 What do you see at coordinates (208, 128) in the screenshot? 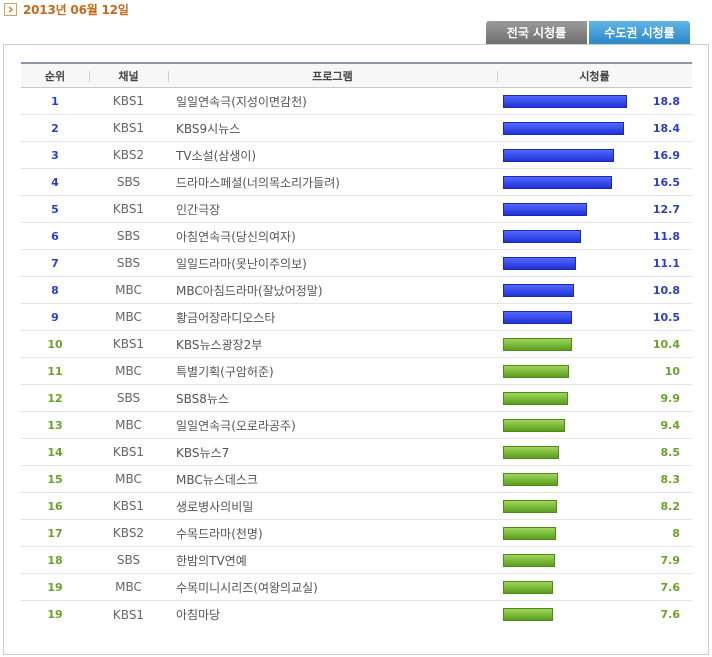
I see `program-cell: KBS9시뉴스` at bounding box center [208, 128].